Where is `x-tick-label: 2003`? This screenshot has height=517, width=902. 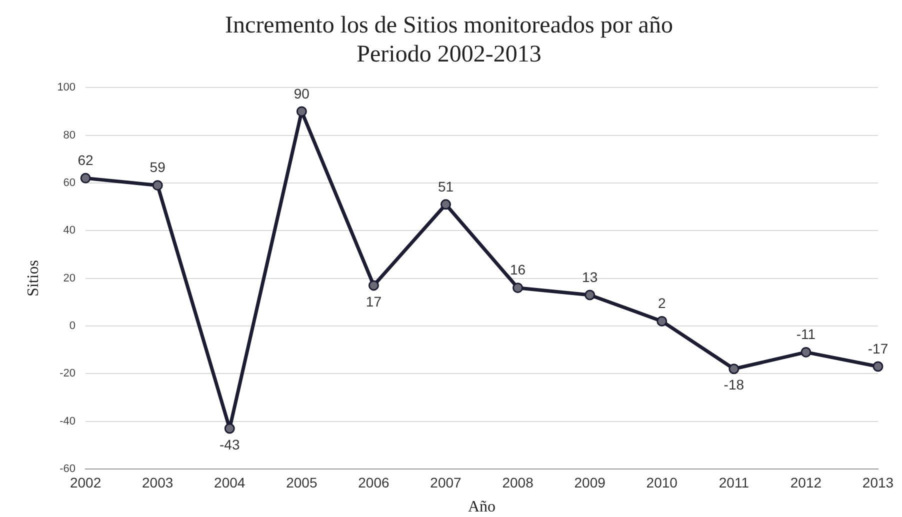
x-tick-label: 2003 is located at coordinates (158, 482).